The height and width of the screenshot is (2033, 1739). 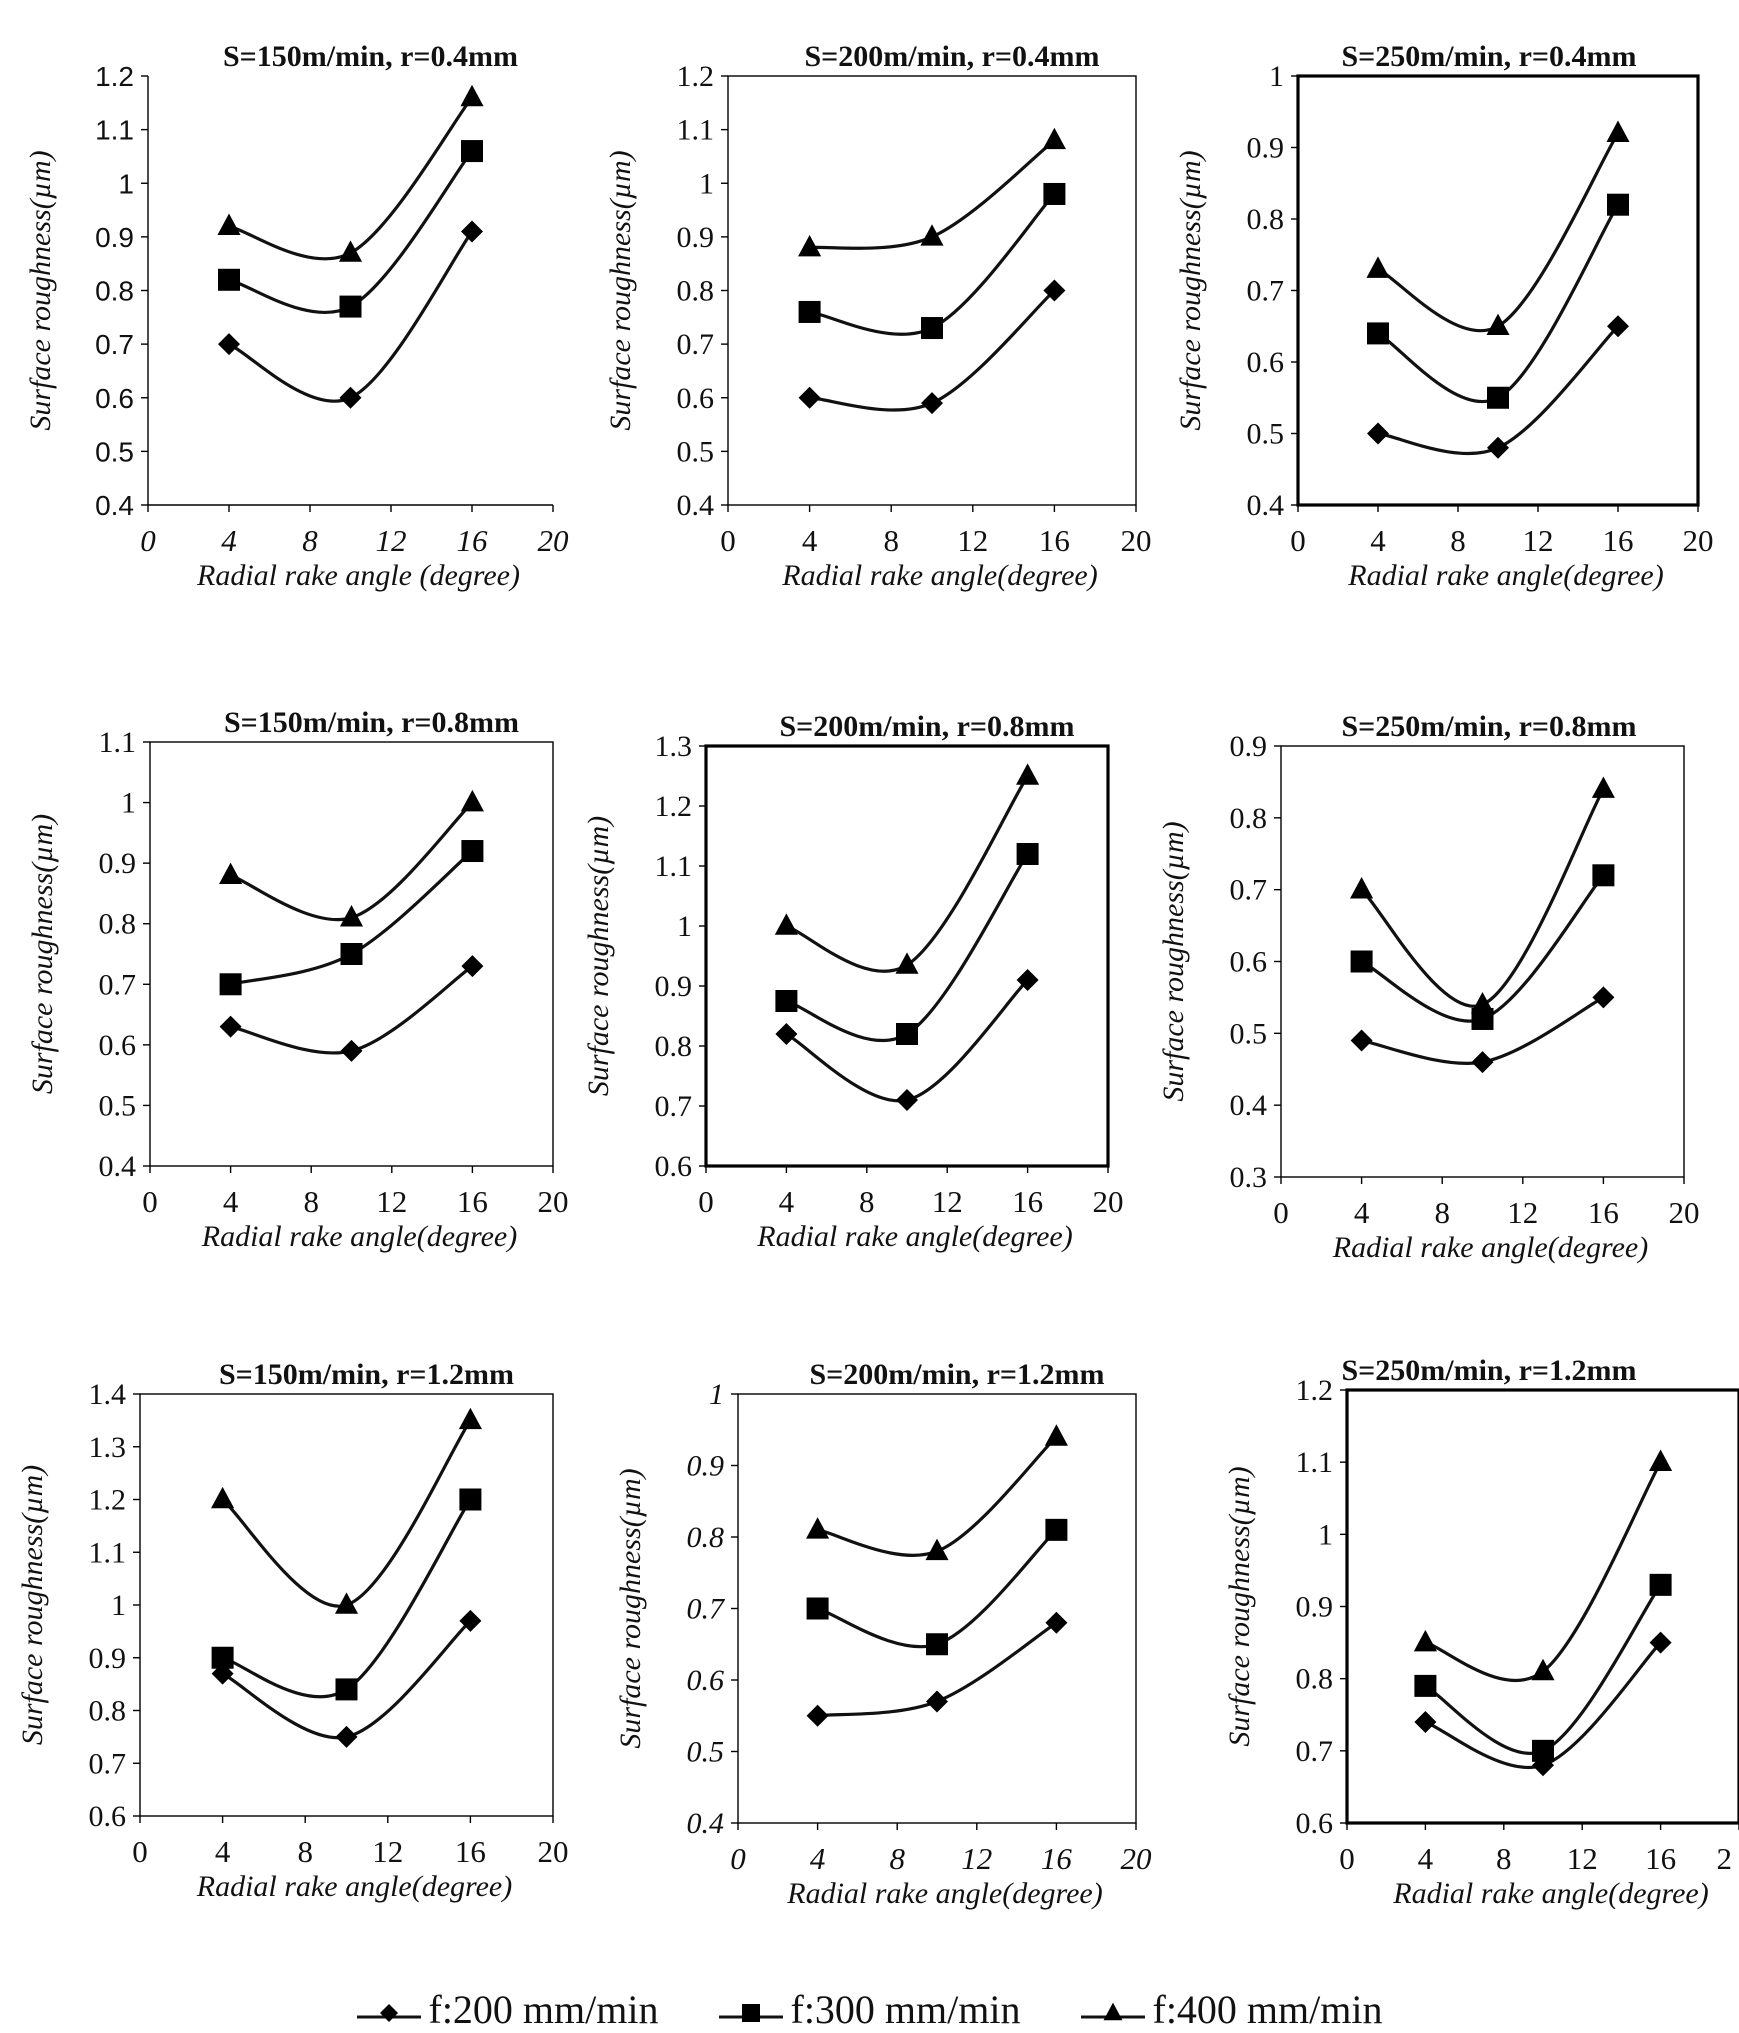 I want to click on legend-item: f:300 mm/min, so click(x=869, y=2009).